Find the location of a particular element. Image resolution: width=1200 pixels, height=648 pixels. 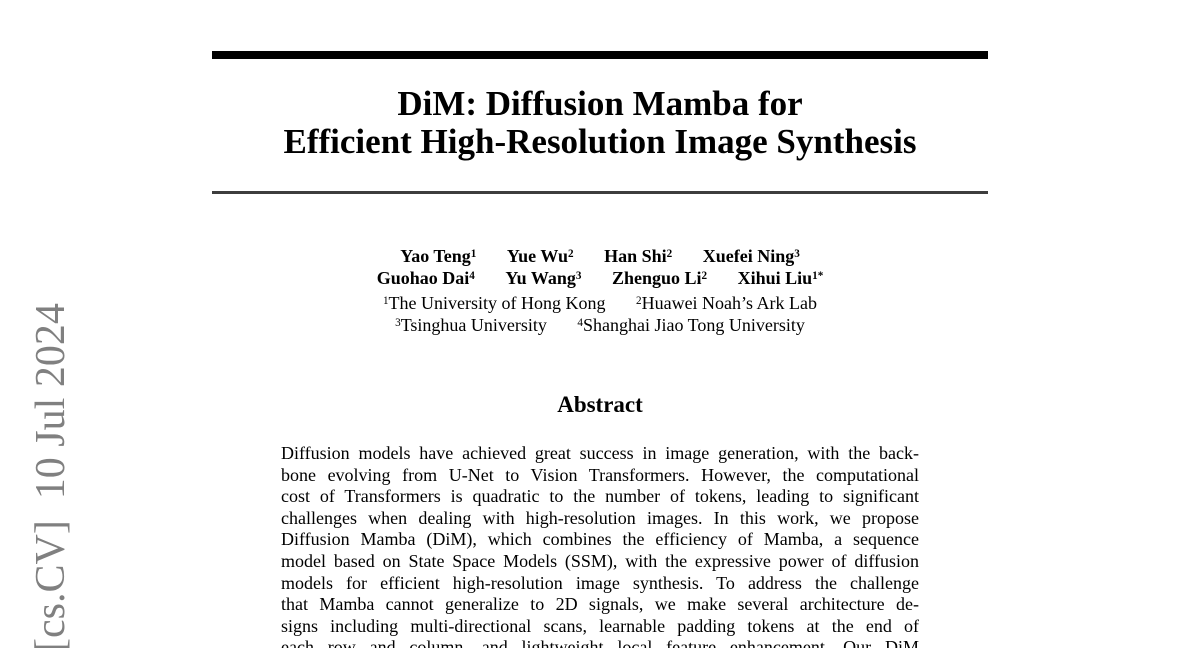

affiliation-sup: 2 is located at coordinates (639, 300).